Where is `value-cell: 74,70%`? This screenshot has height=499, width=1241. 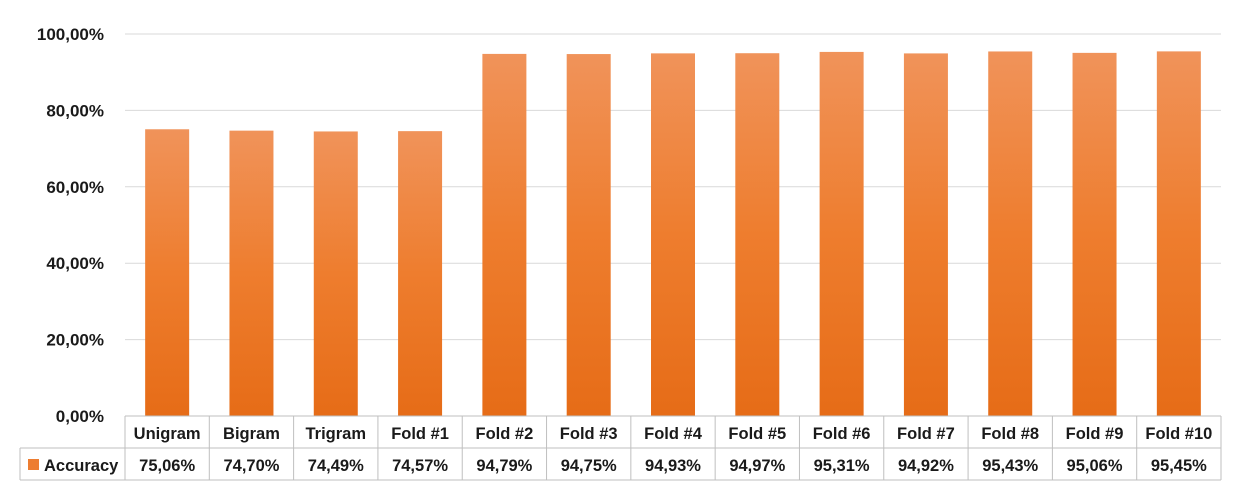 value-cell: 74,70% is located at coordinates (251, 466).